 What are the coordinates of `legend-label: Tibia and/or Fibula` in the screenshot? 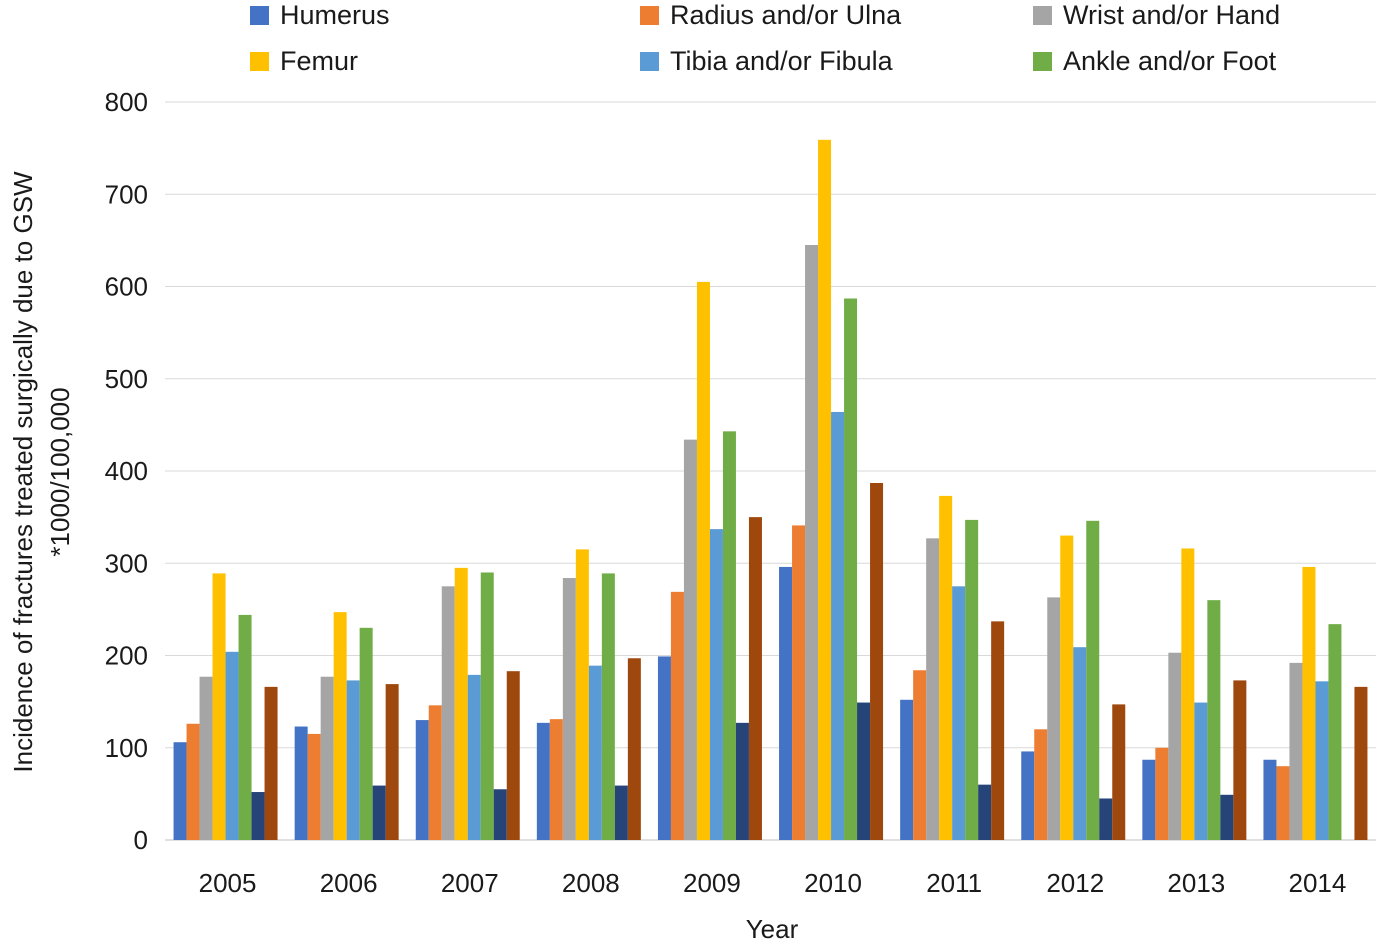 It's located at (782, 61).